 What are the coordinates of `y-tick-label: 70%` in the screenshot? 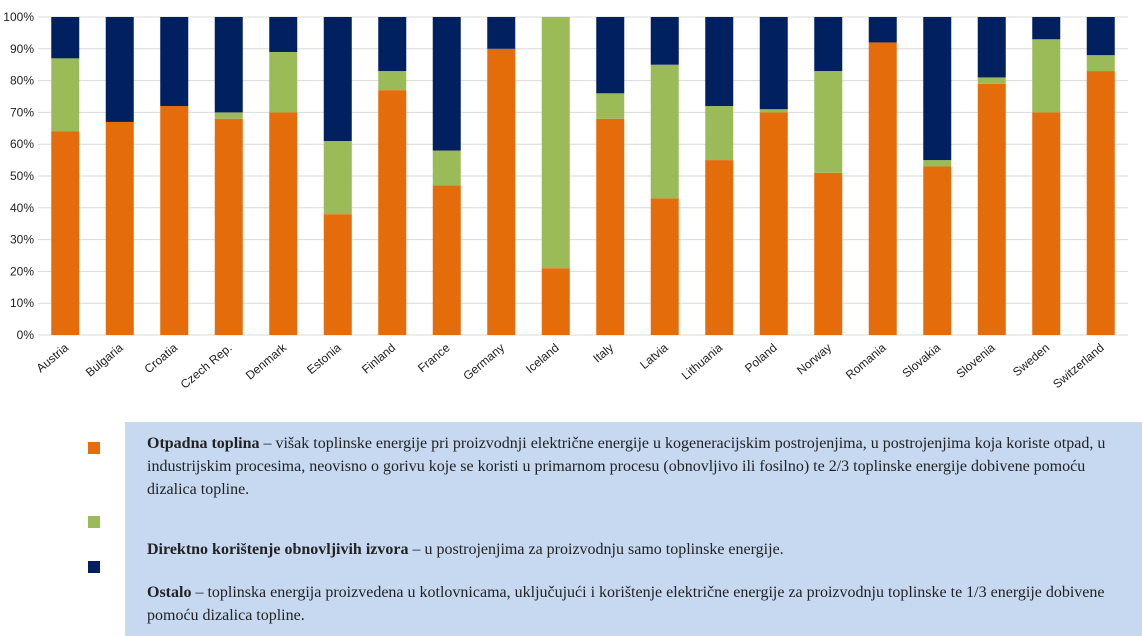 It's located at (22, 112).